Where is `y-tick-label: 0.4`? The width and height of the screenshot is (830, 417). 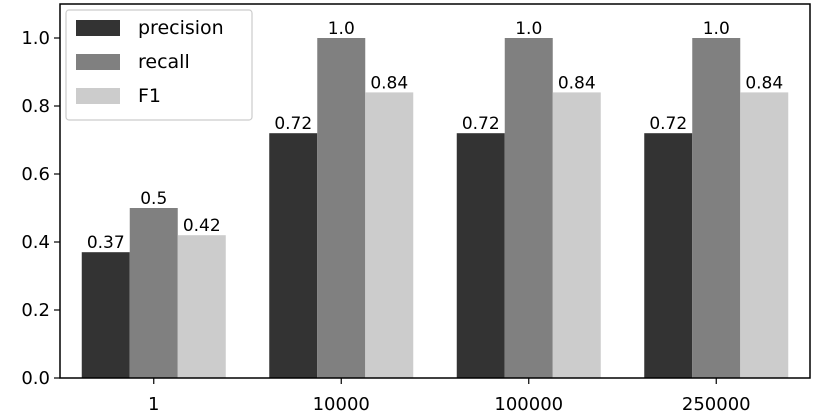
y-tick-label: 0.4 is located at coordinates (35, 242).